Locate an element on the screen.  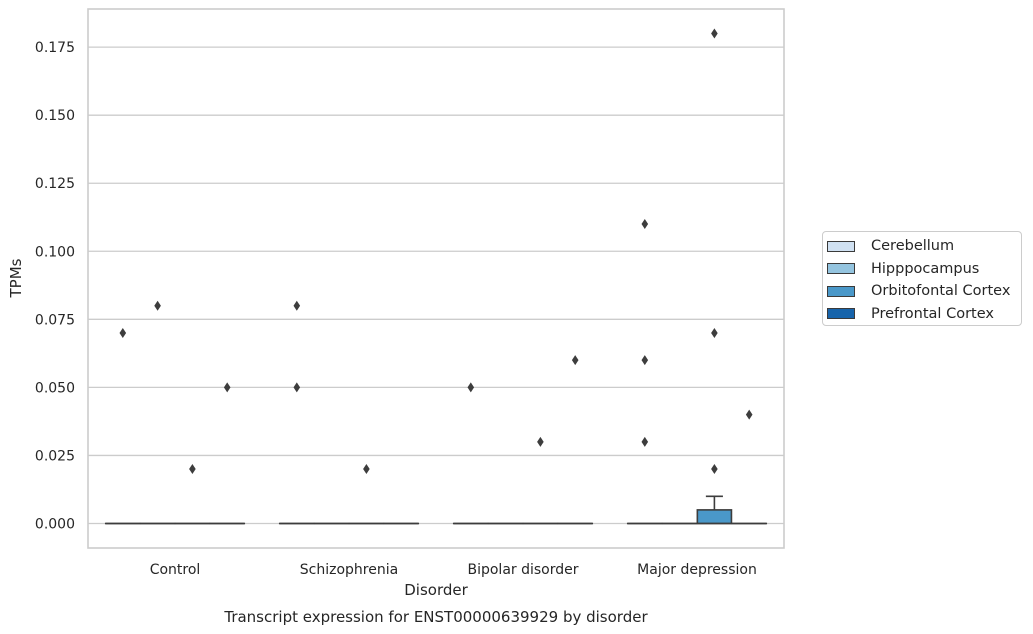
boxes is located at coordinates (436, 510).